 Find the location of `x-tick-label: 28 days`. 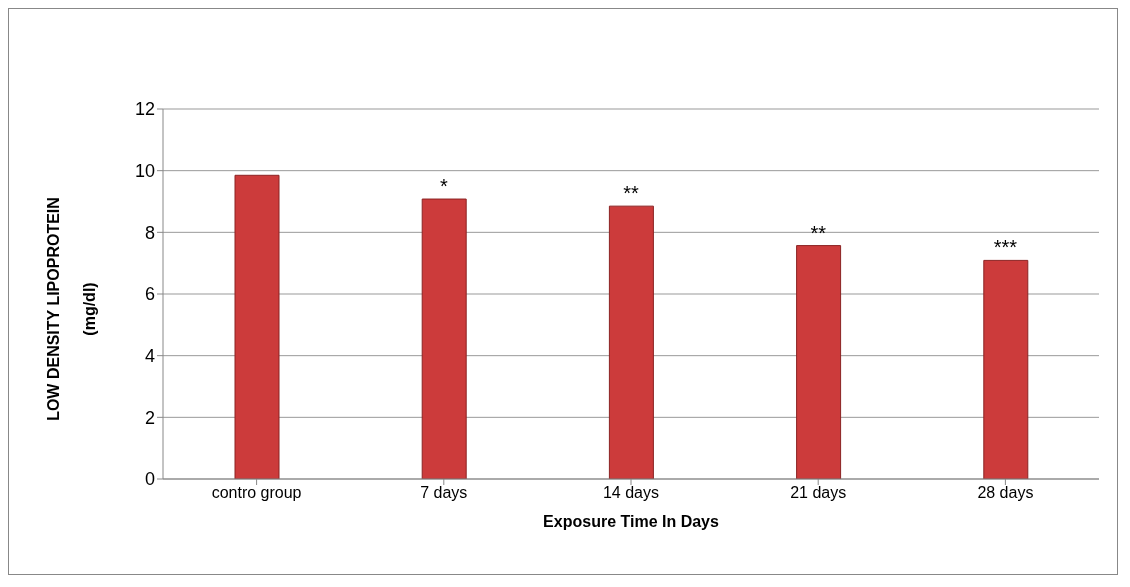

x-tick-label: 28 days is located at coordinates (1005, 493).